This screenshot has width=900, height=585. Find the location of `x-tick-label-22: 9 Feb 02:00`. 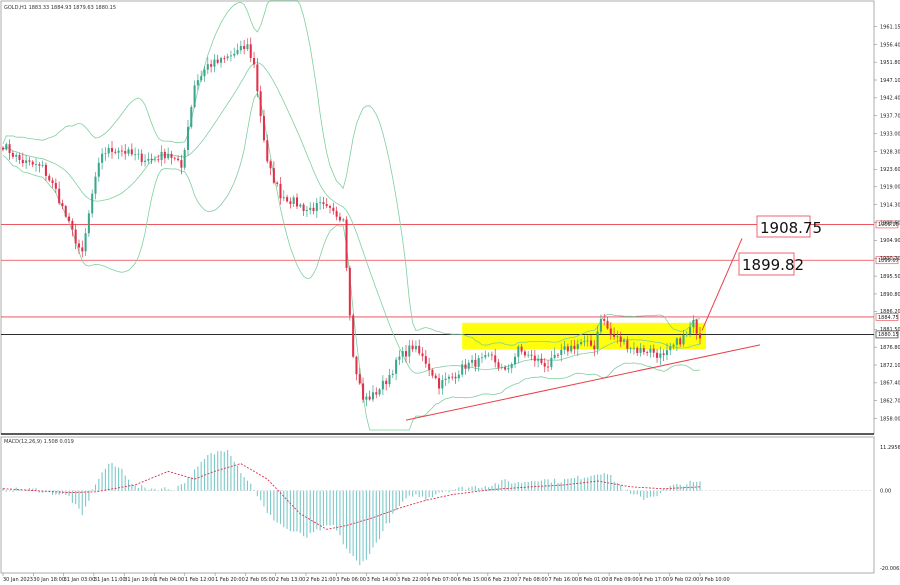

x-tick-label-22: 9 Feb 02:00 is located at coordinates (685, 580).